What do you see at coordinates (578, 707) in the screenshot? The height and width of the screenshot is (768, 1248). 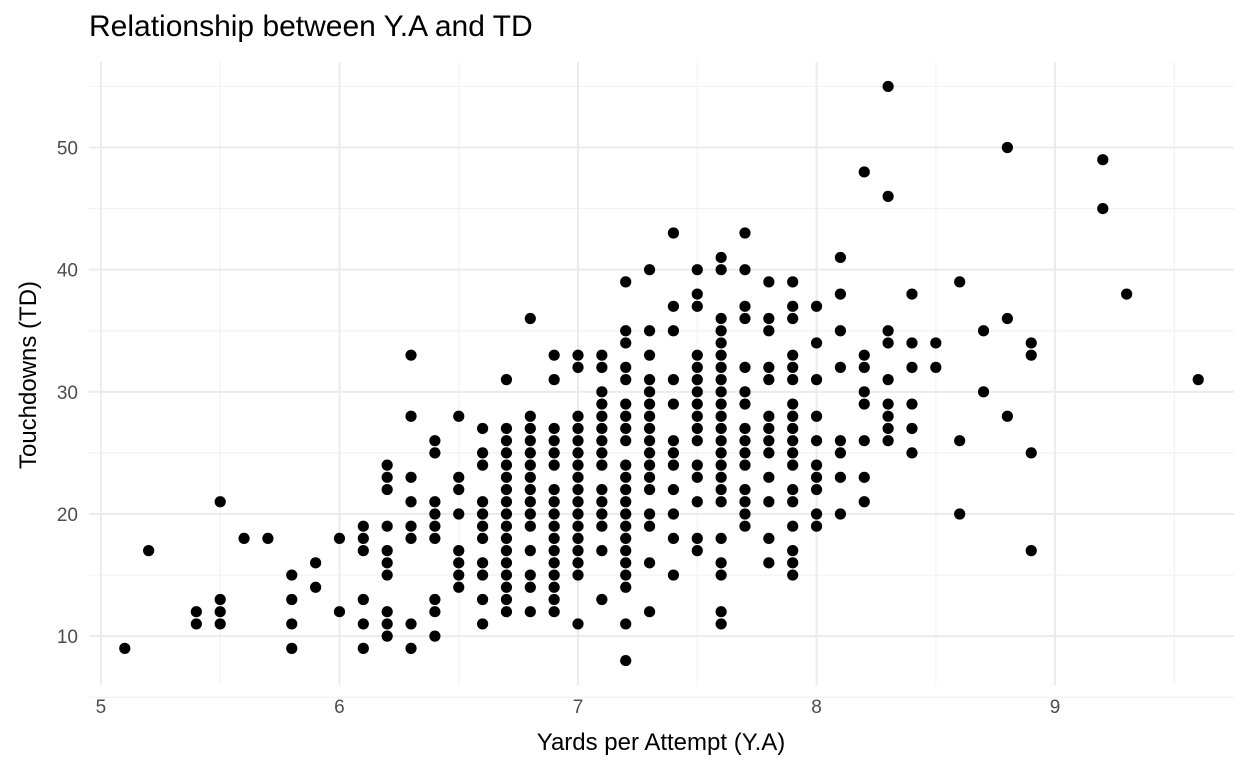 I see `x-tick-label: 7` at bounding box center [578, 707].